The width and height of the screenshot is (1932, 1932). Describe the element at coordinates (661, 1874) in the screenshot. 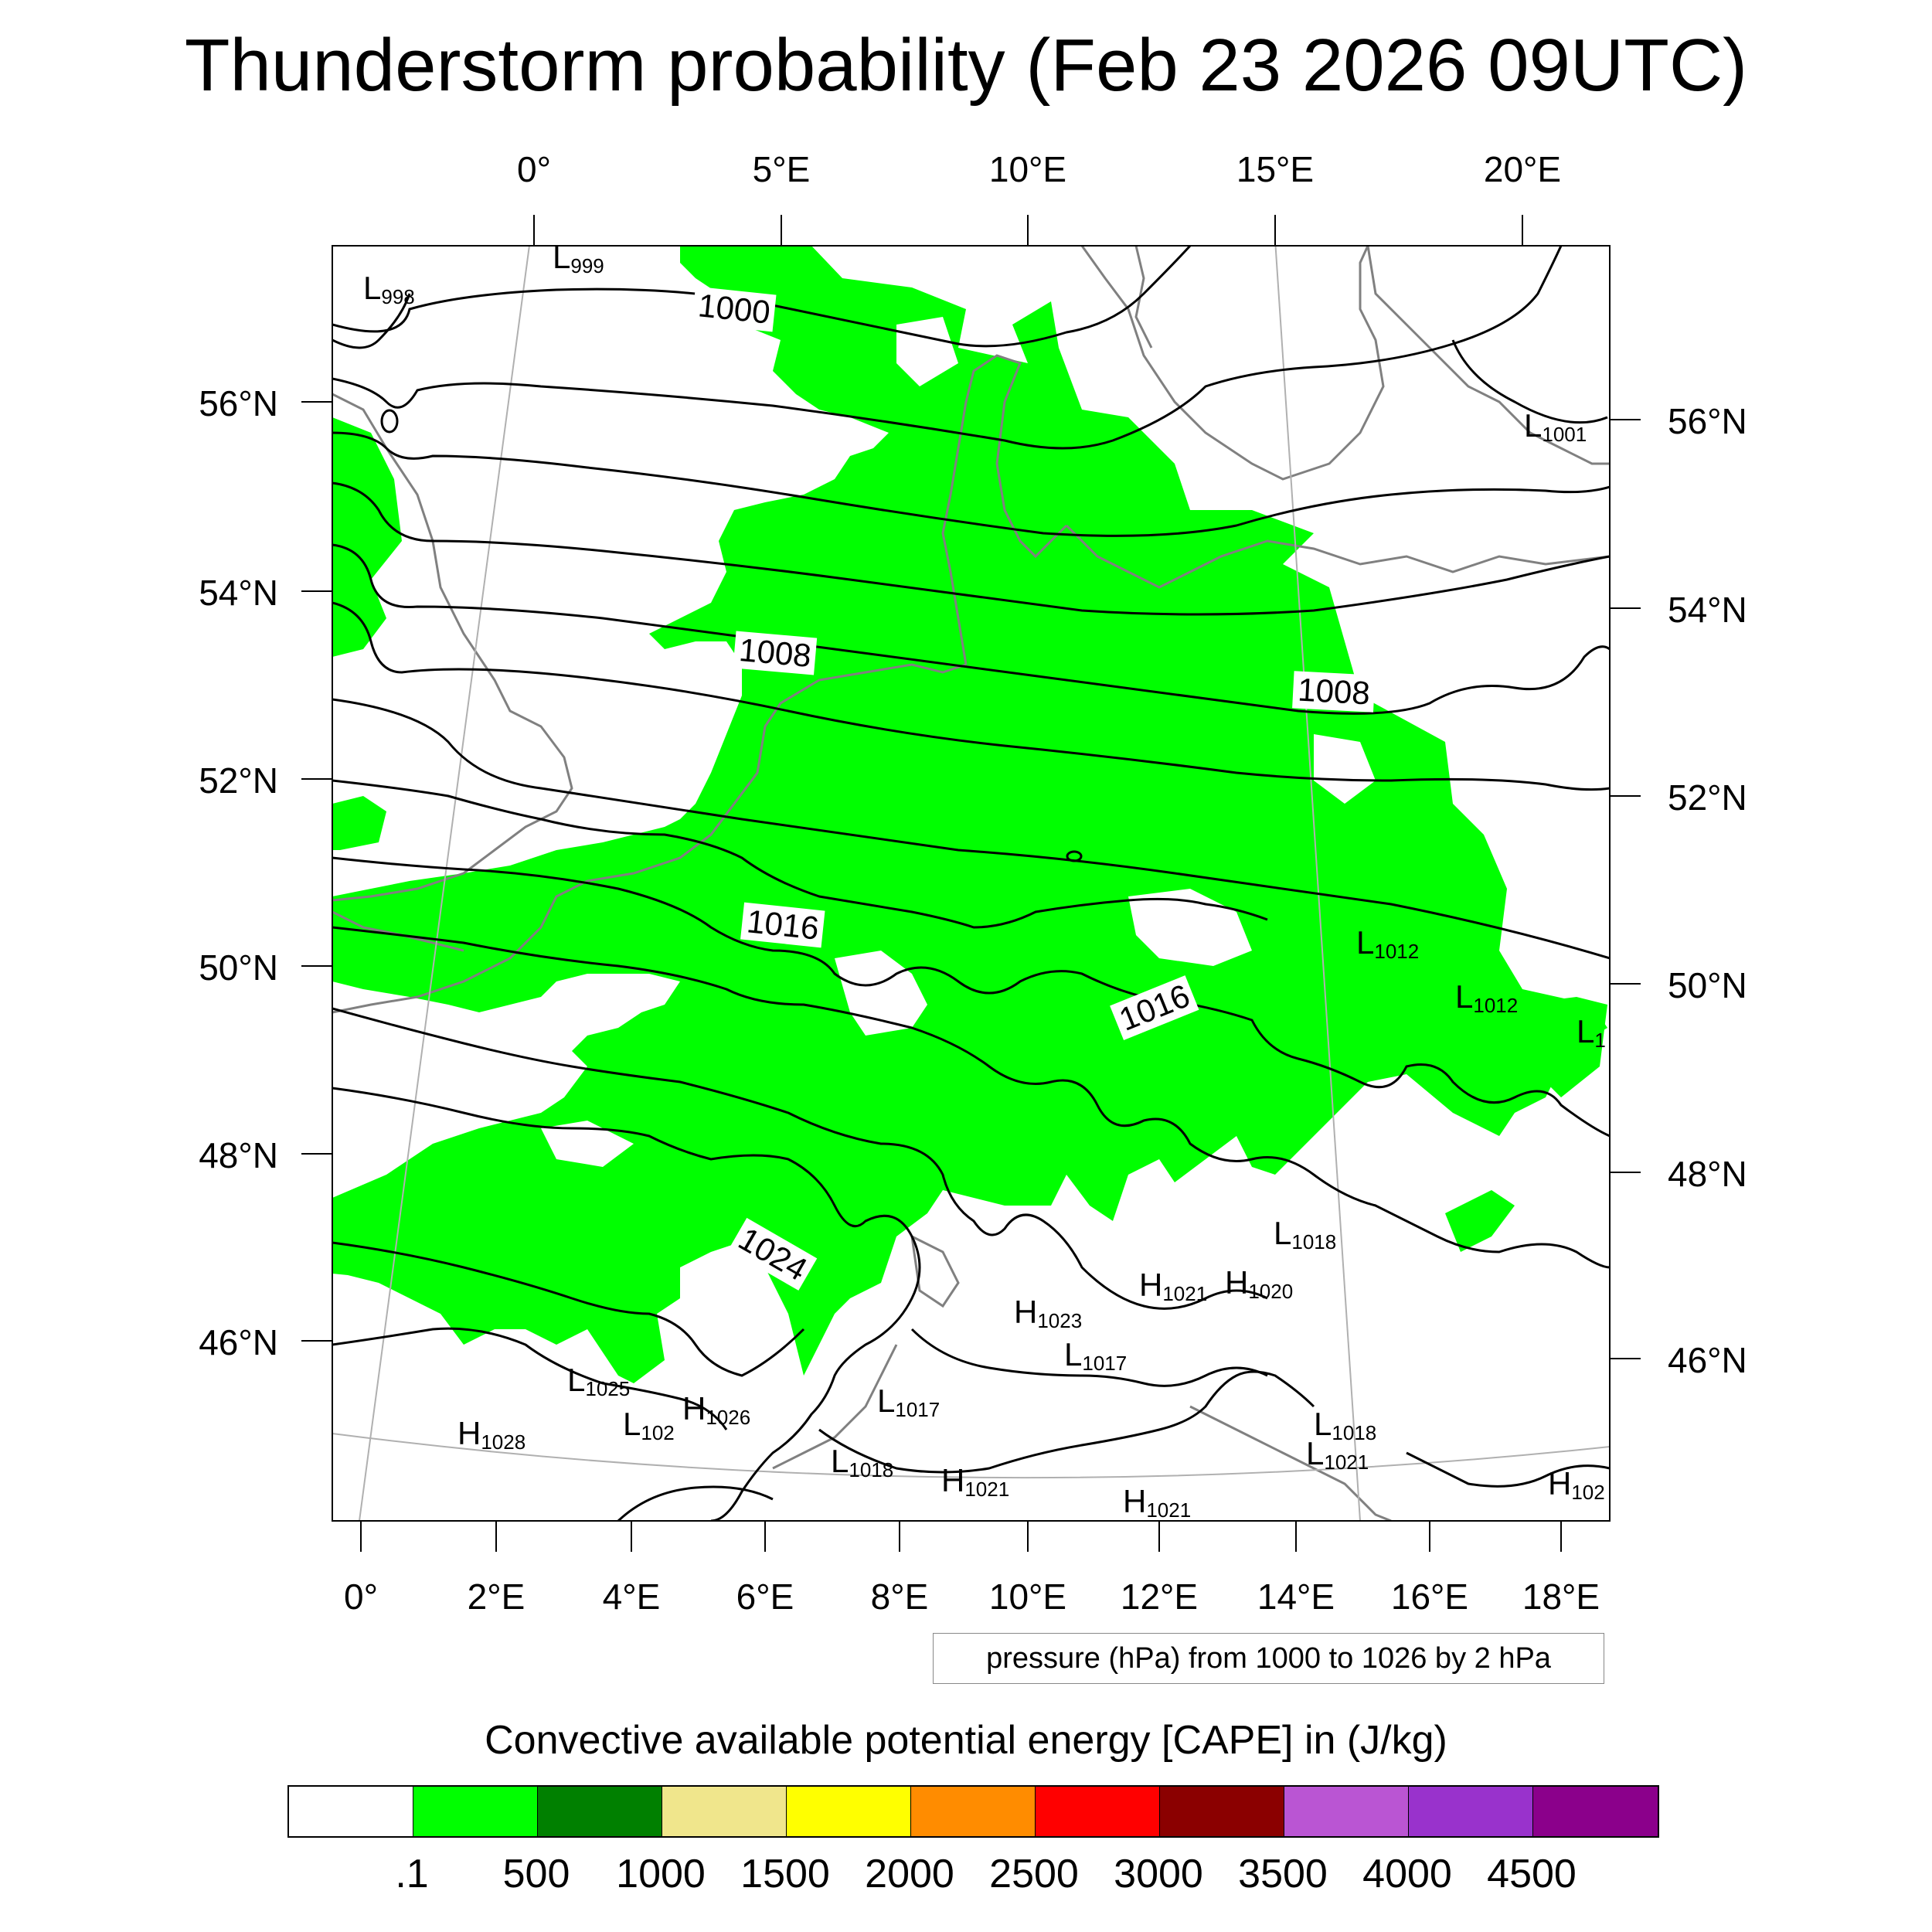

I see `colorbar-level-label: 1000` at that location.